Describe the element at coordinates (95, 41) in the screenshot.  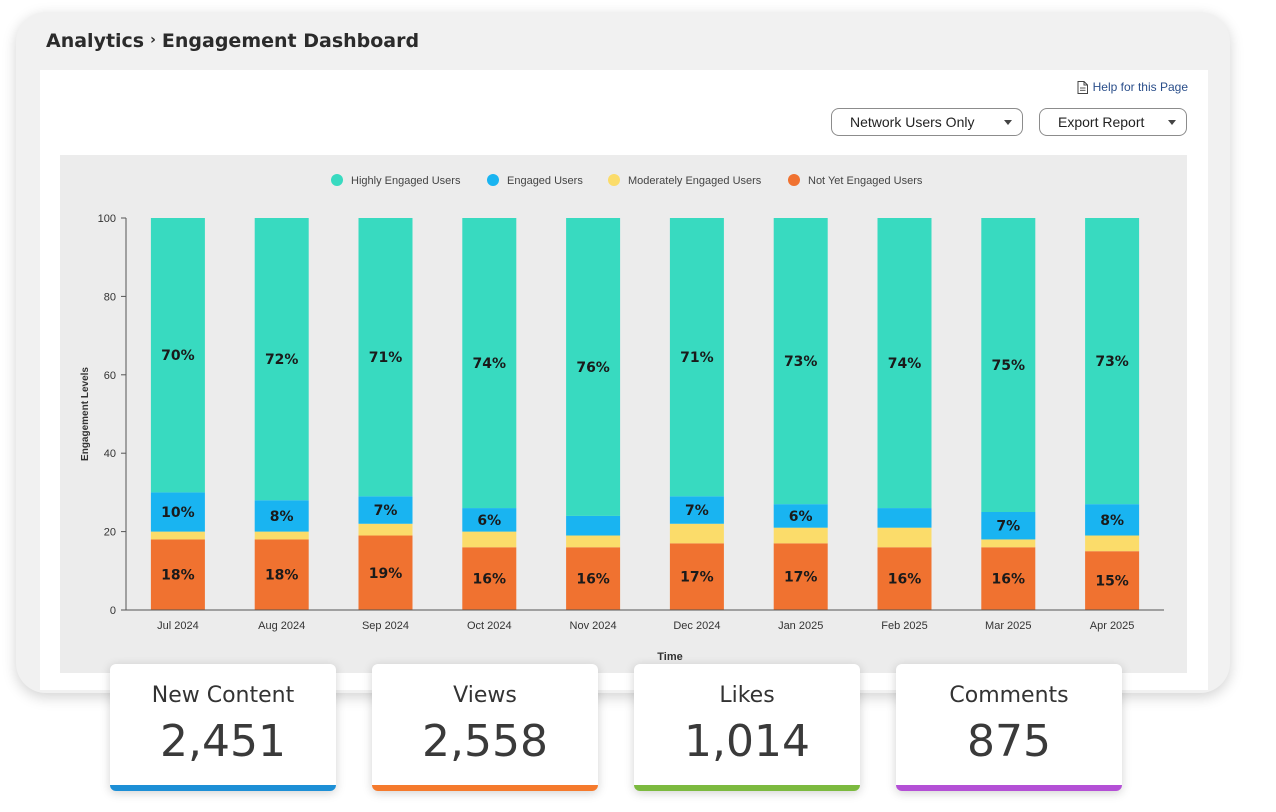
I see `breadcrumb-section: Analytics` at that location.